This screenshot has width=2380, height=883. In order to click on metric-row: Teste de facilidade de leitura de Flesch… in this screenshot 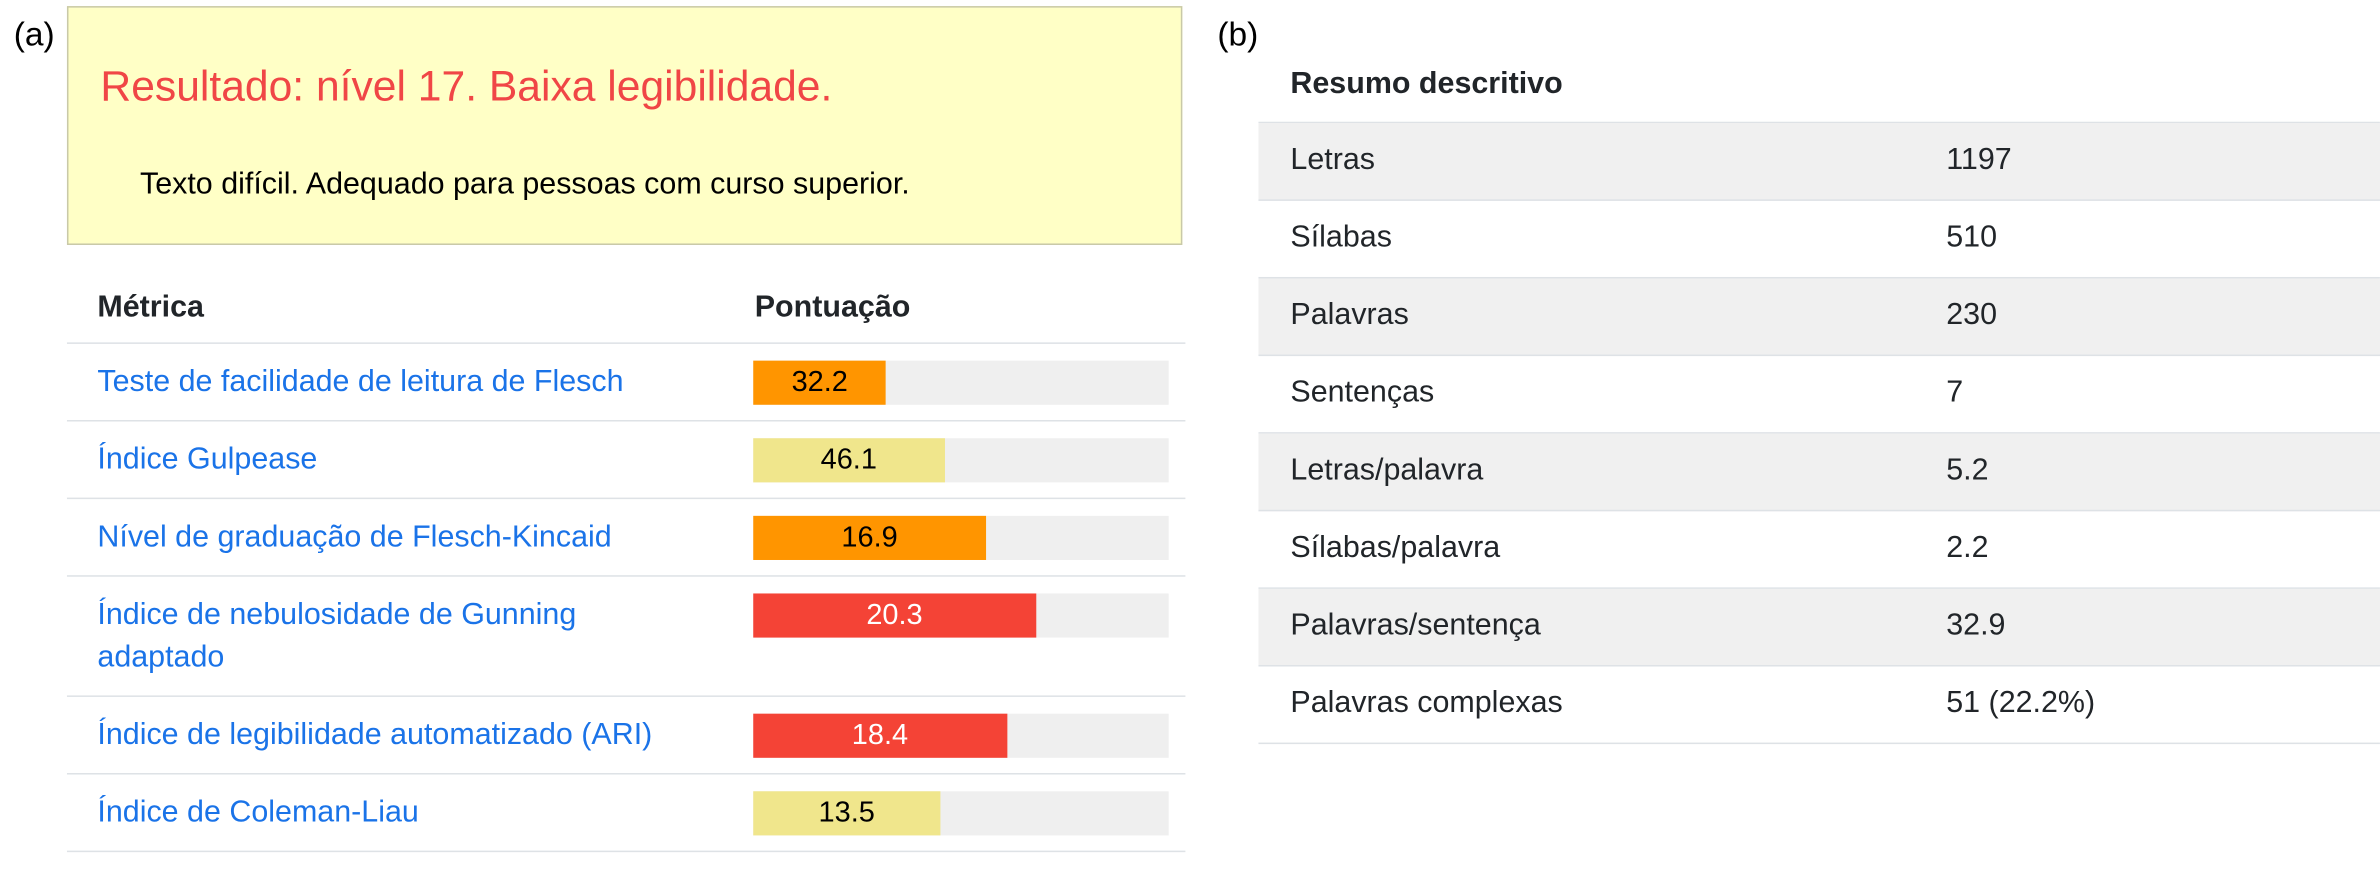, I will do `click(626, 383)`.